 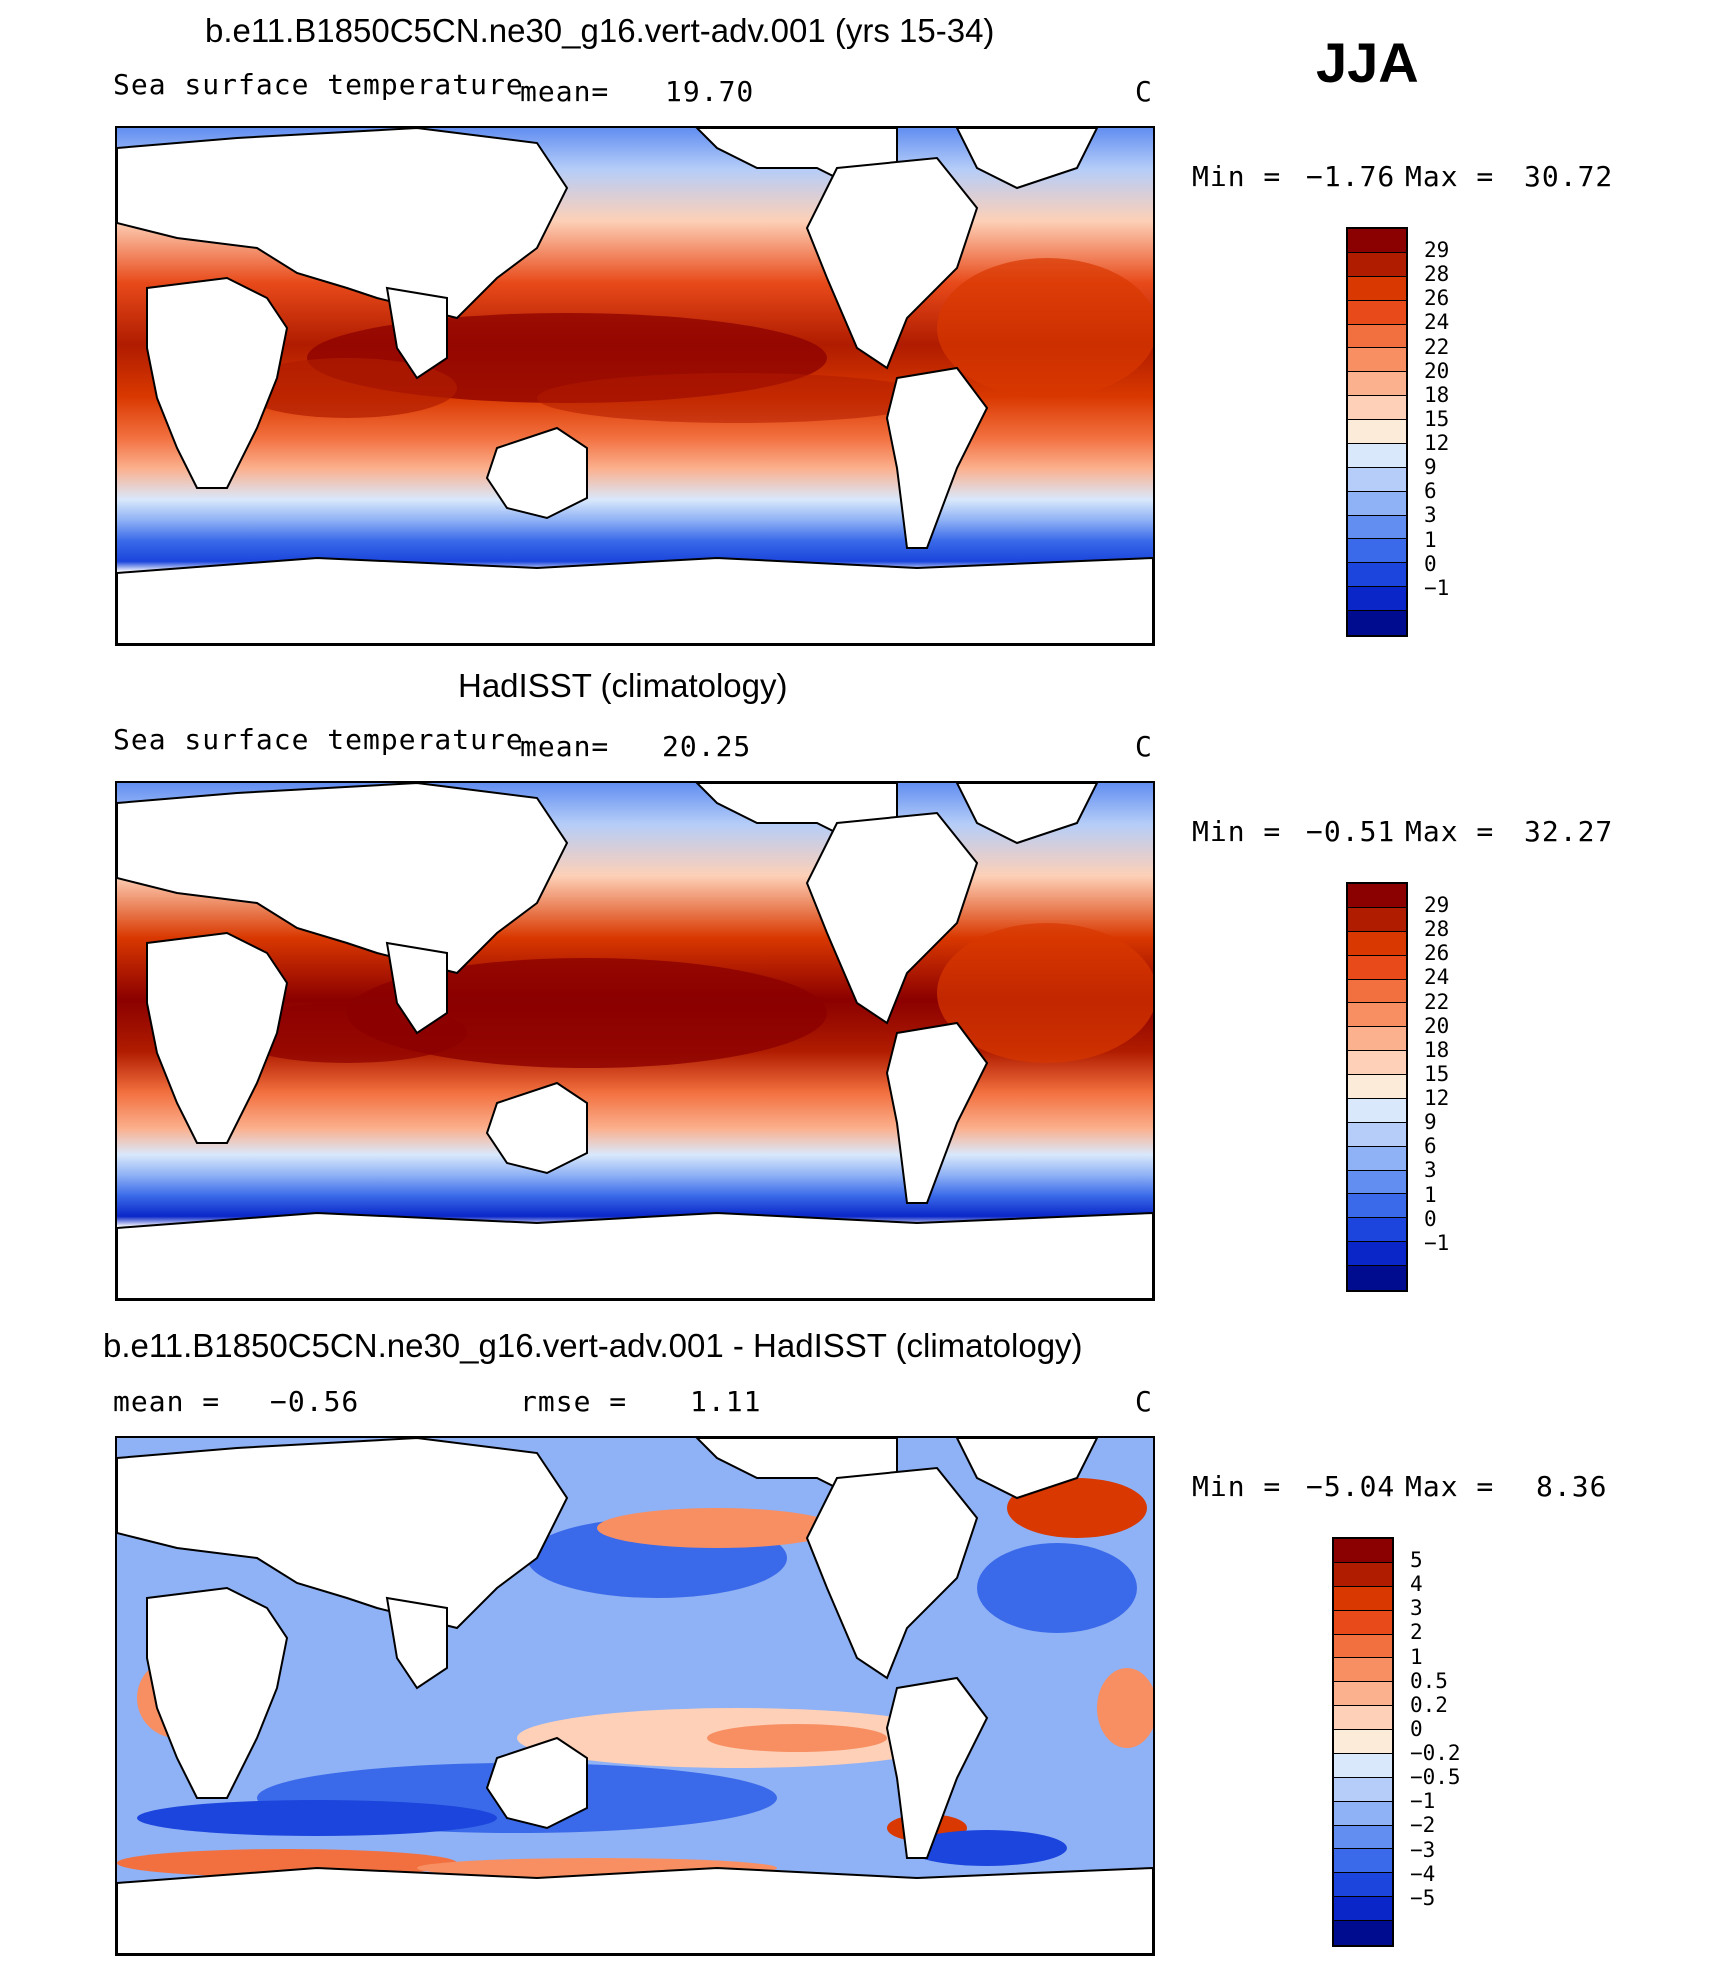 What do you see at coordinates (574, 1401) in the screenshot?
I see `rmse-label: rmse =` at bounding box center [574, 1401].